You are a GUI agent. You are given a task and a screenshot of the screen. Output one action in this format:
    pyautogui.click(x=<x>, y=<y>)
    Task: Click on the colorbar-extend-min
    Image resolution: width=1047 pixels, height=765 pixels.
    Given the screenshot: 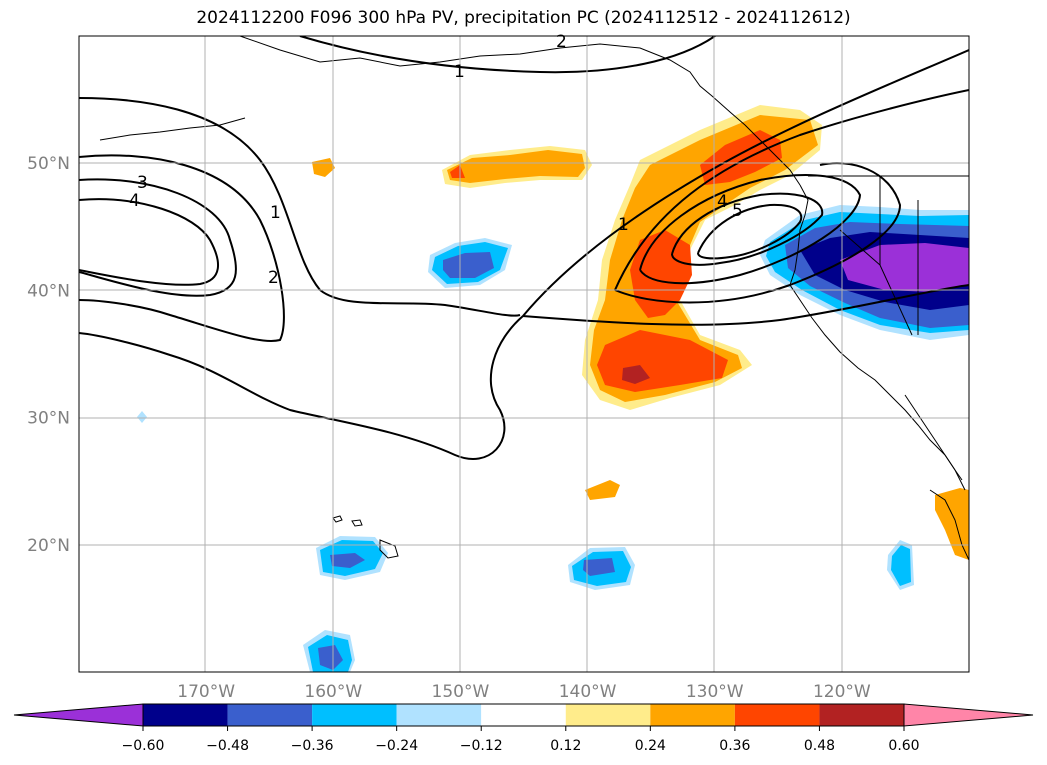 What is the action you would take?
    pyautogui.click(x=78, y=715)
    